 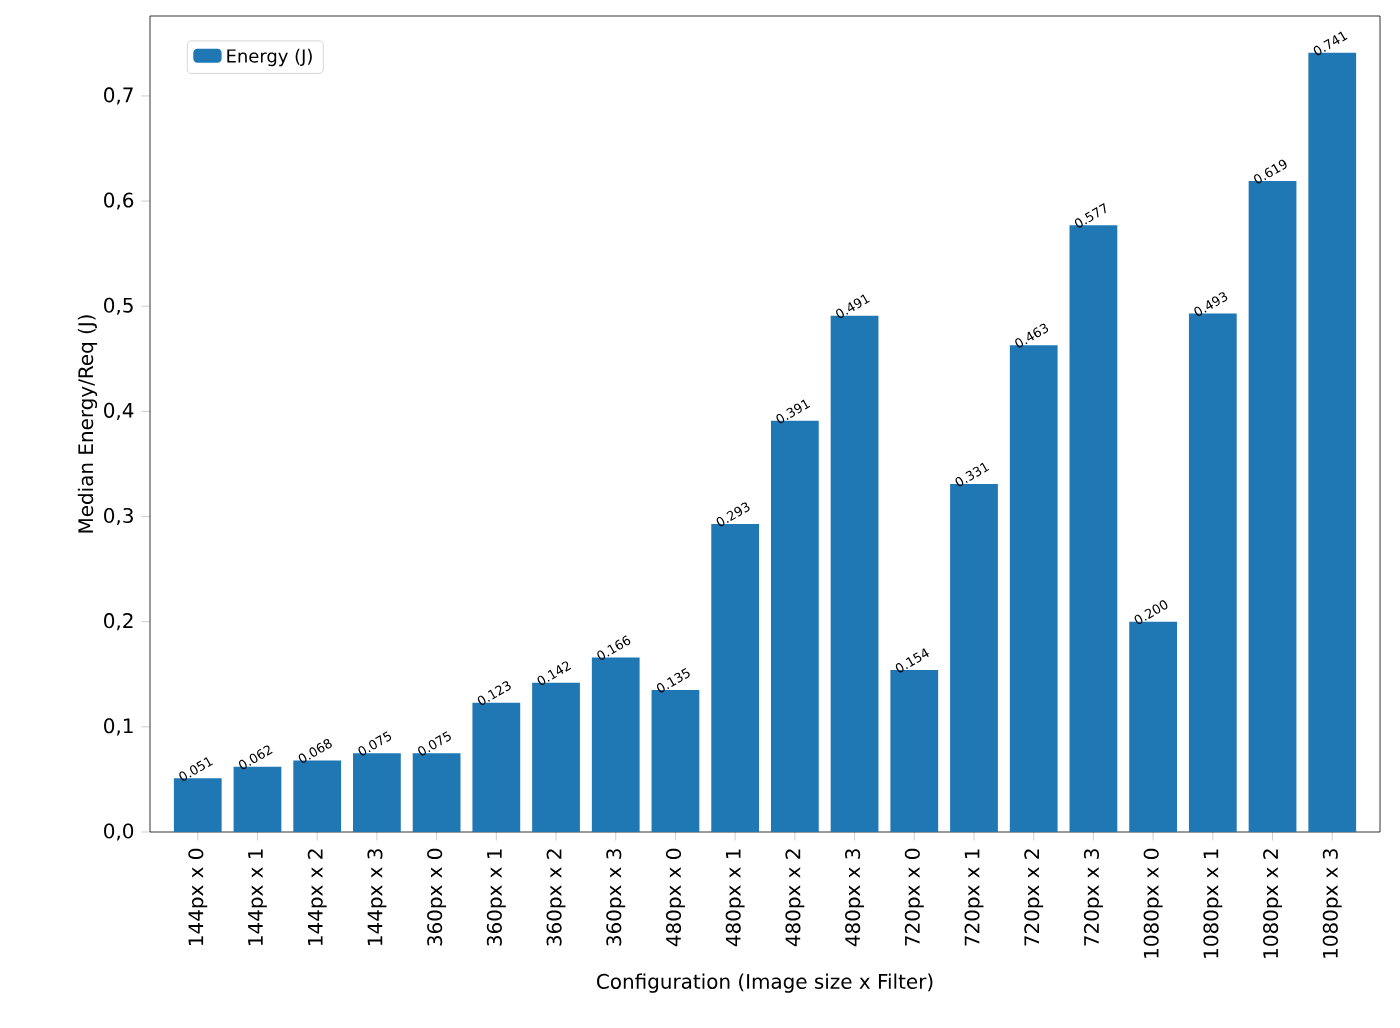 What do you see at coordinates (119, 411) in the screenshot?
I see `y-tick-label: 0,4` at bounding box center [119, 411].